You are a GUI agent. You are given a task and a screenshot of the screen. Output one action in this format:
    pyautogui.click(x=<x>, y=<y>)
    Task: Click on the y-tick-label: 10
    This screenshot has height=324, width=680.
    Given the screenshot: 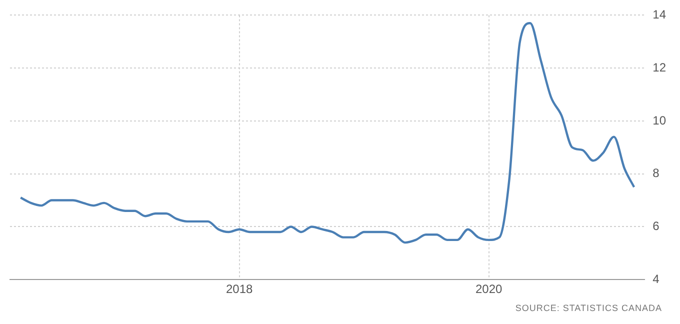 What is the action you would take?
    pyautogui.click(x=659, y=120)
    